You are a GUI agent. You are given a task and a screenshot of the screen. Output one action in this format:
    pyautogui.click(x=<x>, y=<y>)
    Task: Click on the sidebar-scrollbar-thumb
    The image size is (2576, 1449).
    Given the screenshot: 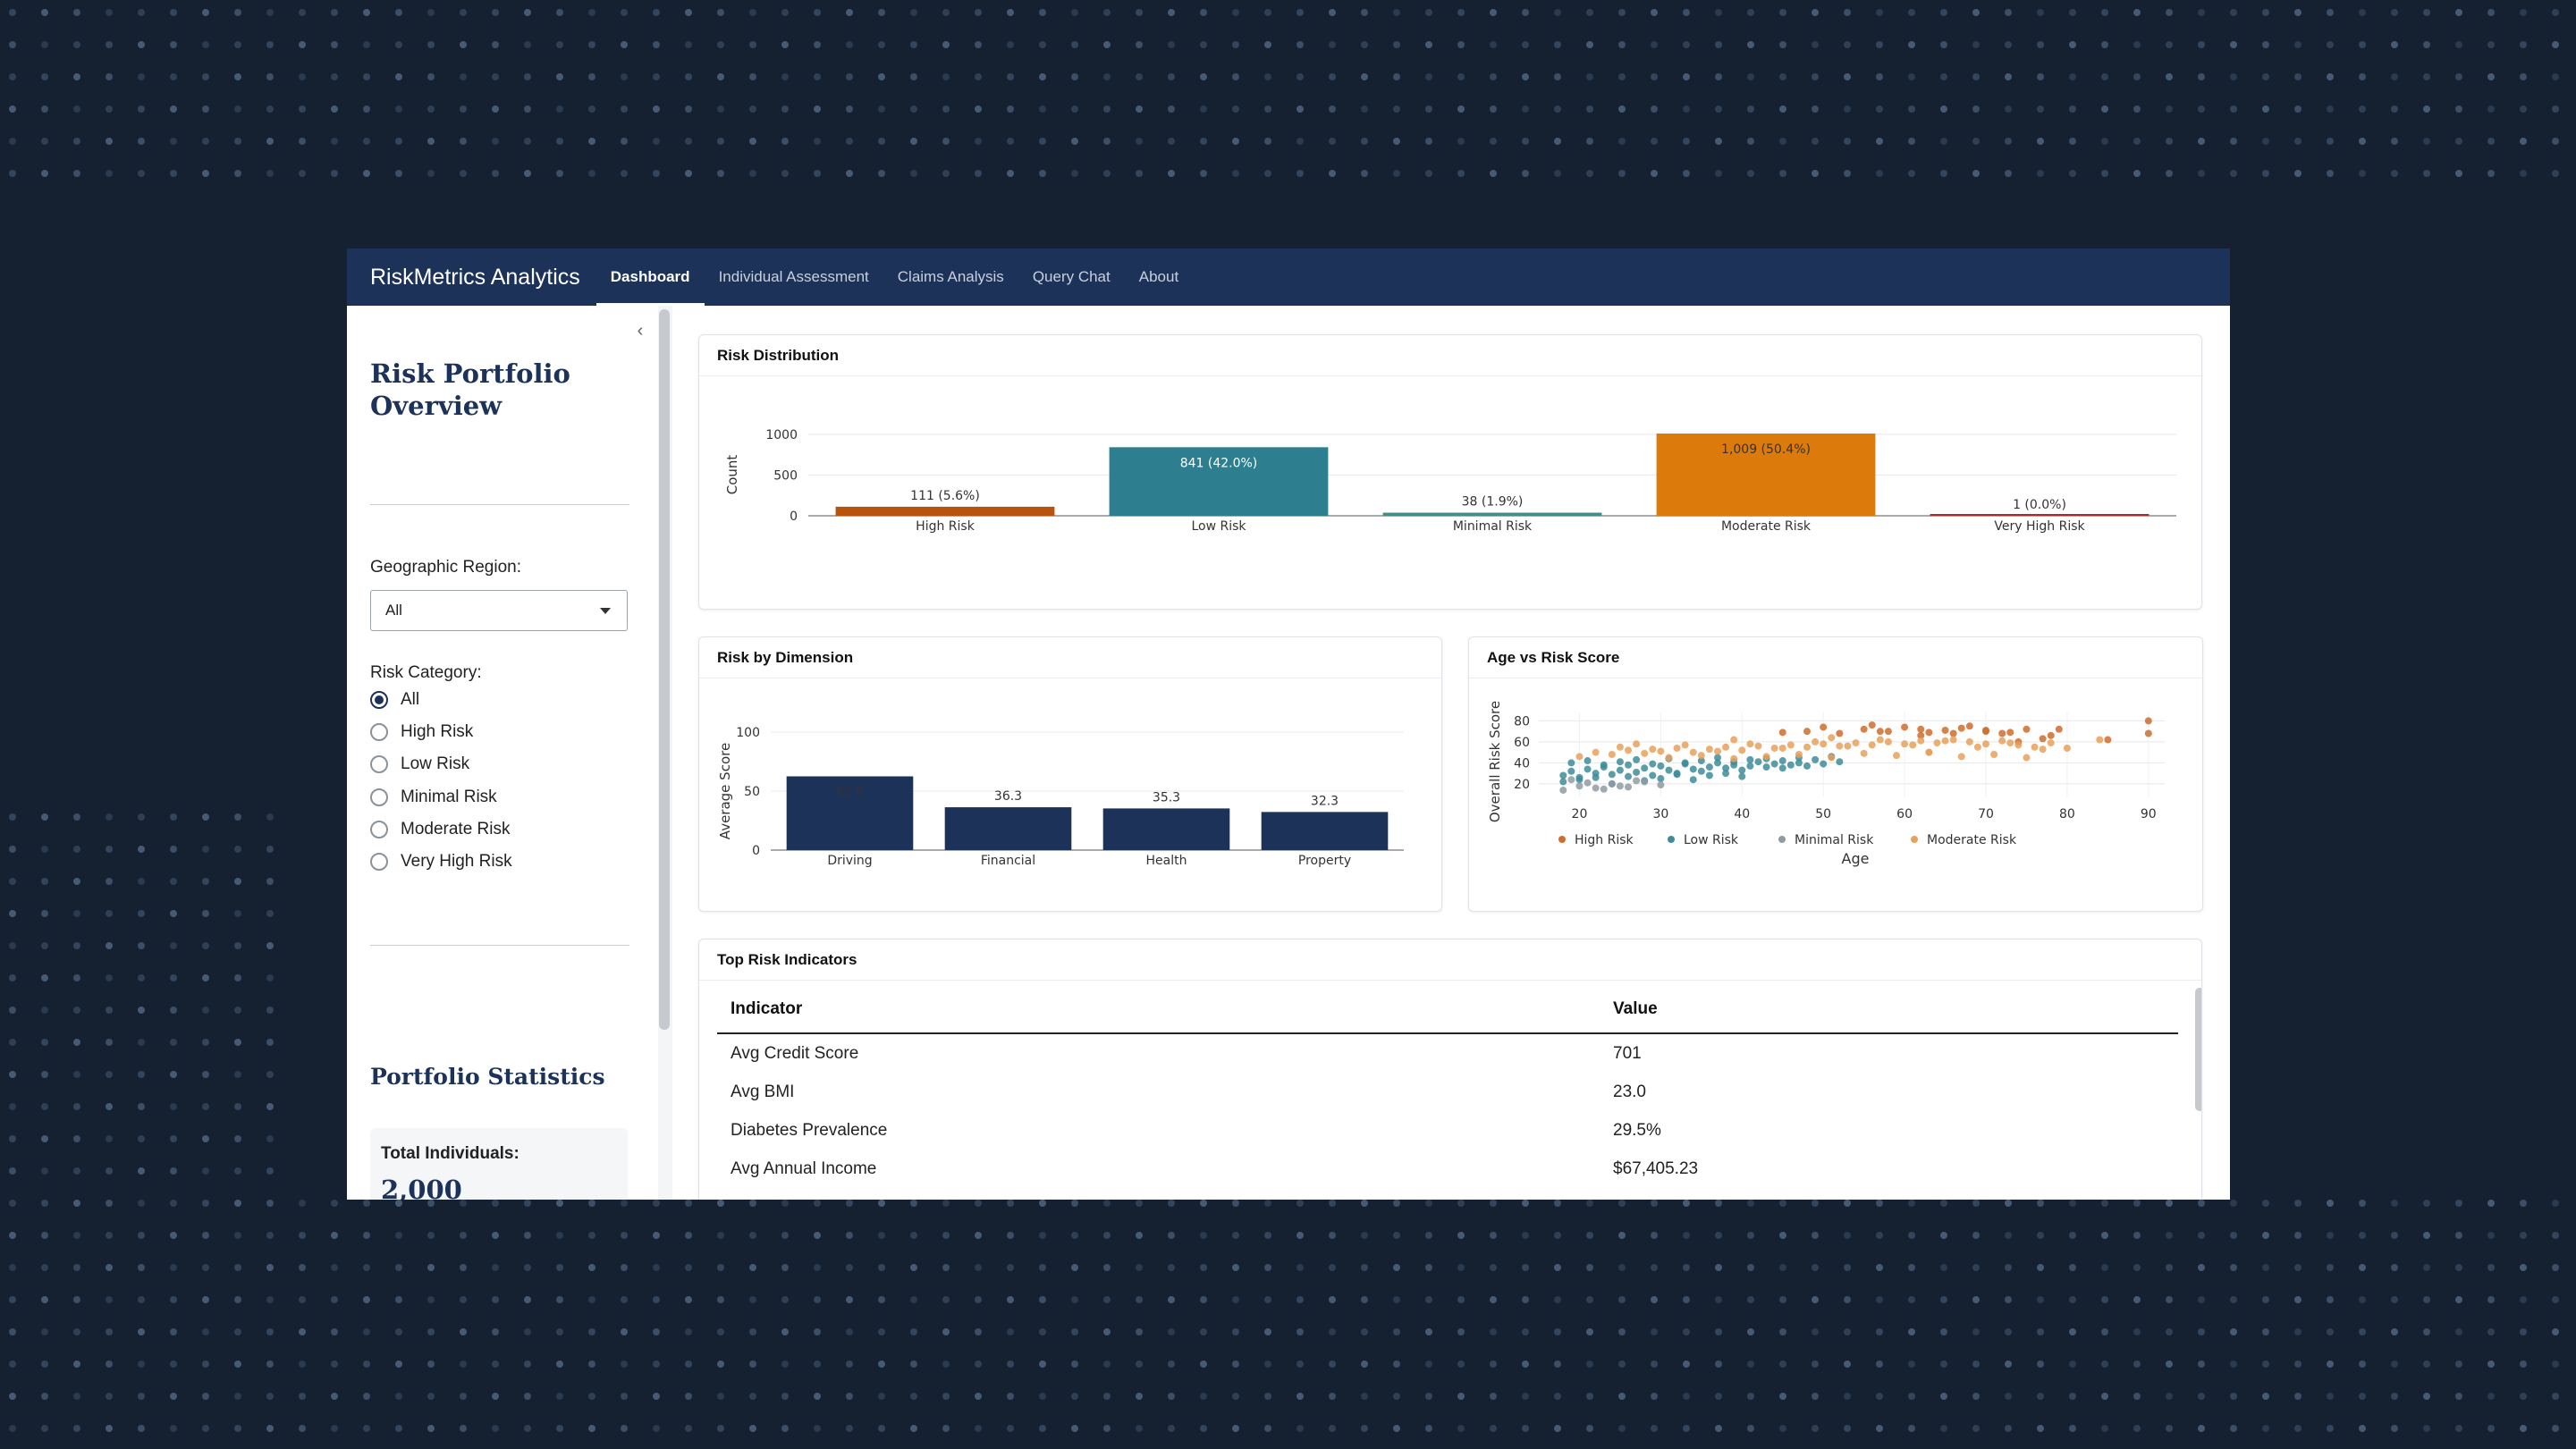 What is the action you would take?
    pyautogui.click(x=664, y=669)
    